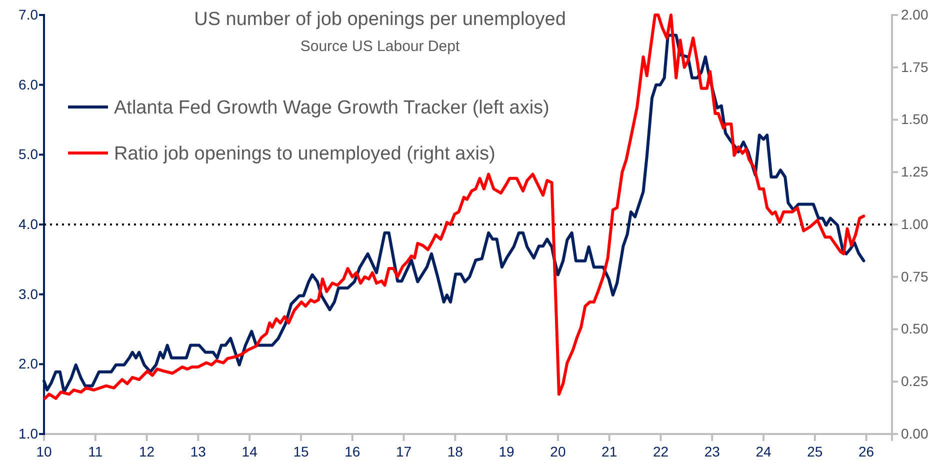  I want to click on x-tick-label: 10, so click(44, 452).